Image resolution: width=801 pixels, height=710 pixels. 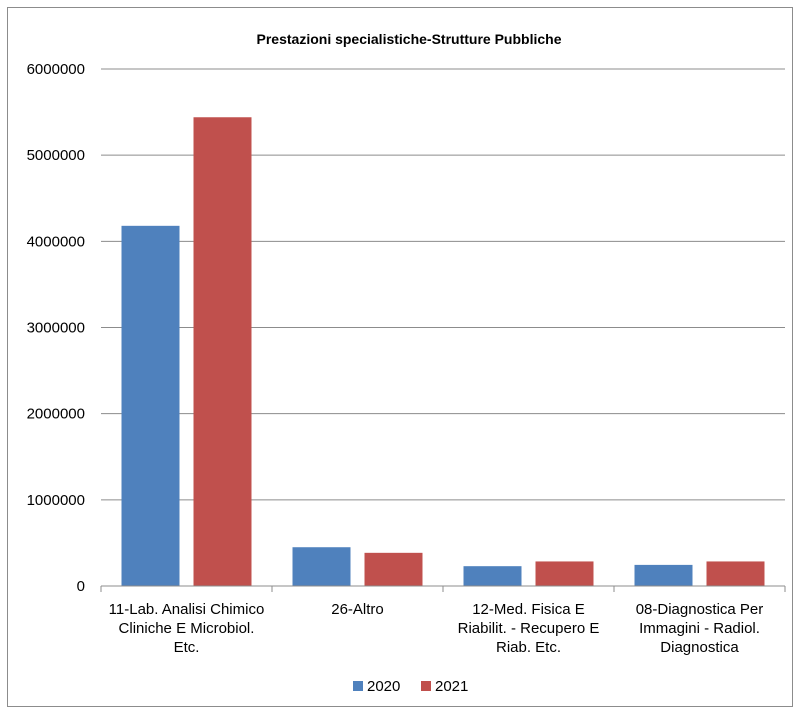 What do you see at coordinates (56, 69) in the screenshot?
I see `y-tick-label: 6000000` at bounding box center [56, 69].